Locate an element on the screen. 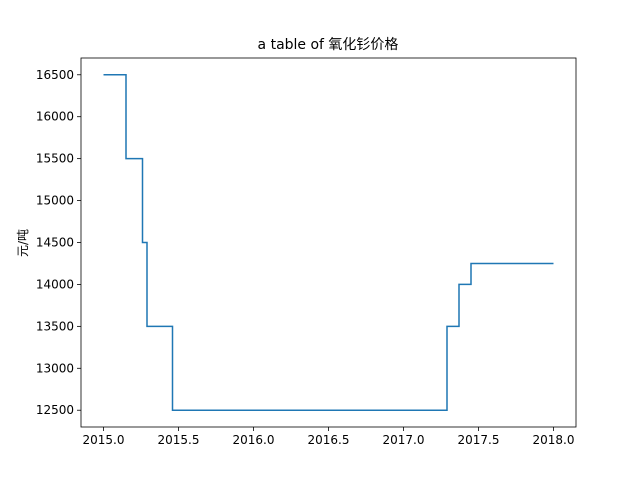 This screenshot has width=640, height=480. x-tick-label: 2015.0 is located at coordinates (104, 440).